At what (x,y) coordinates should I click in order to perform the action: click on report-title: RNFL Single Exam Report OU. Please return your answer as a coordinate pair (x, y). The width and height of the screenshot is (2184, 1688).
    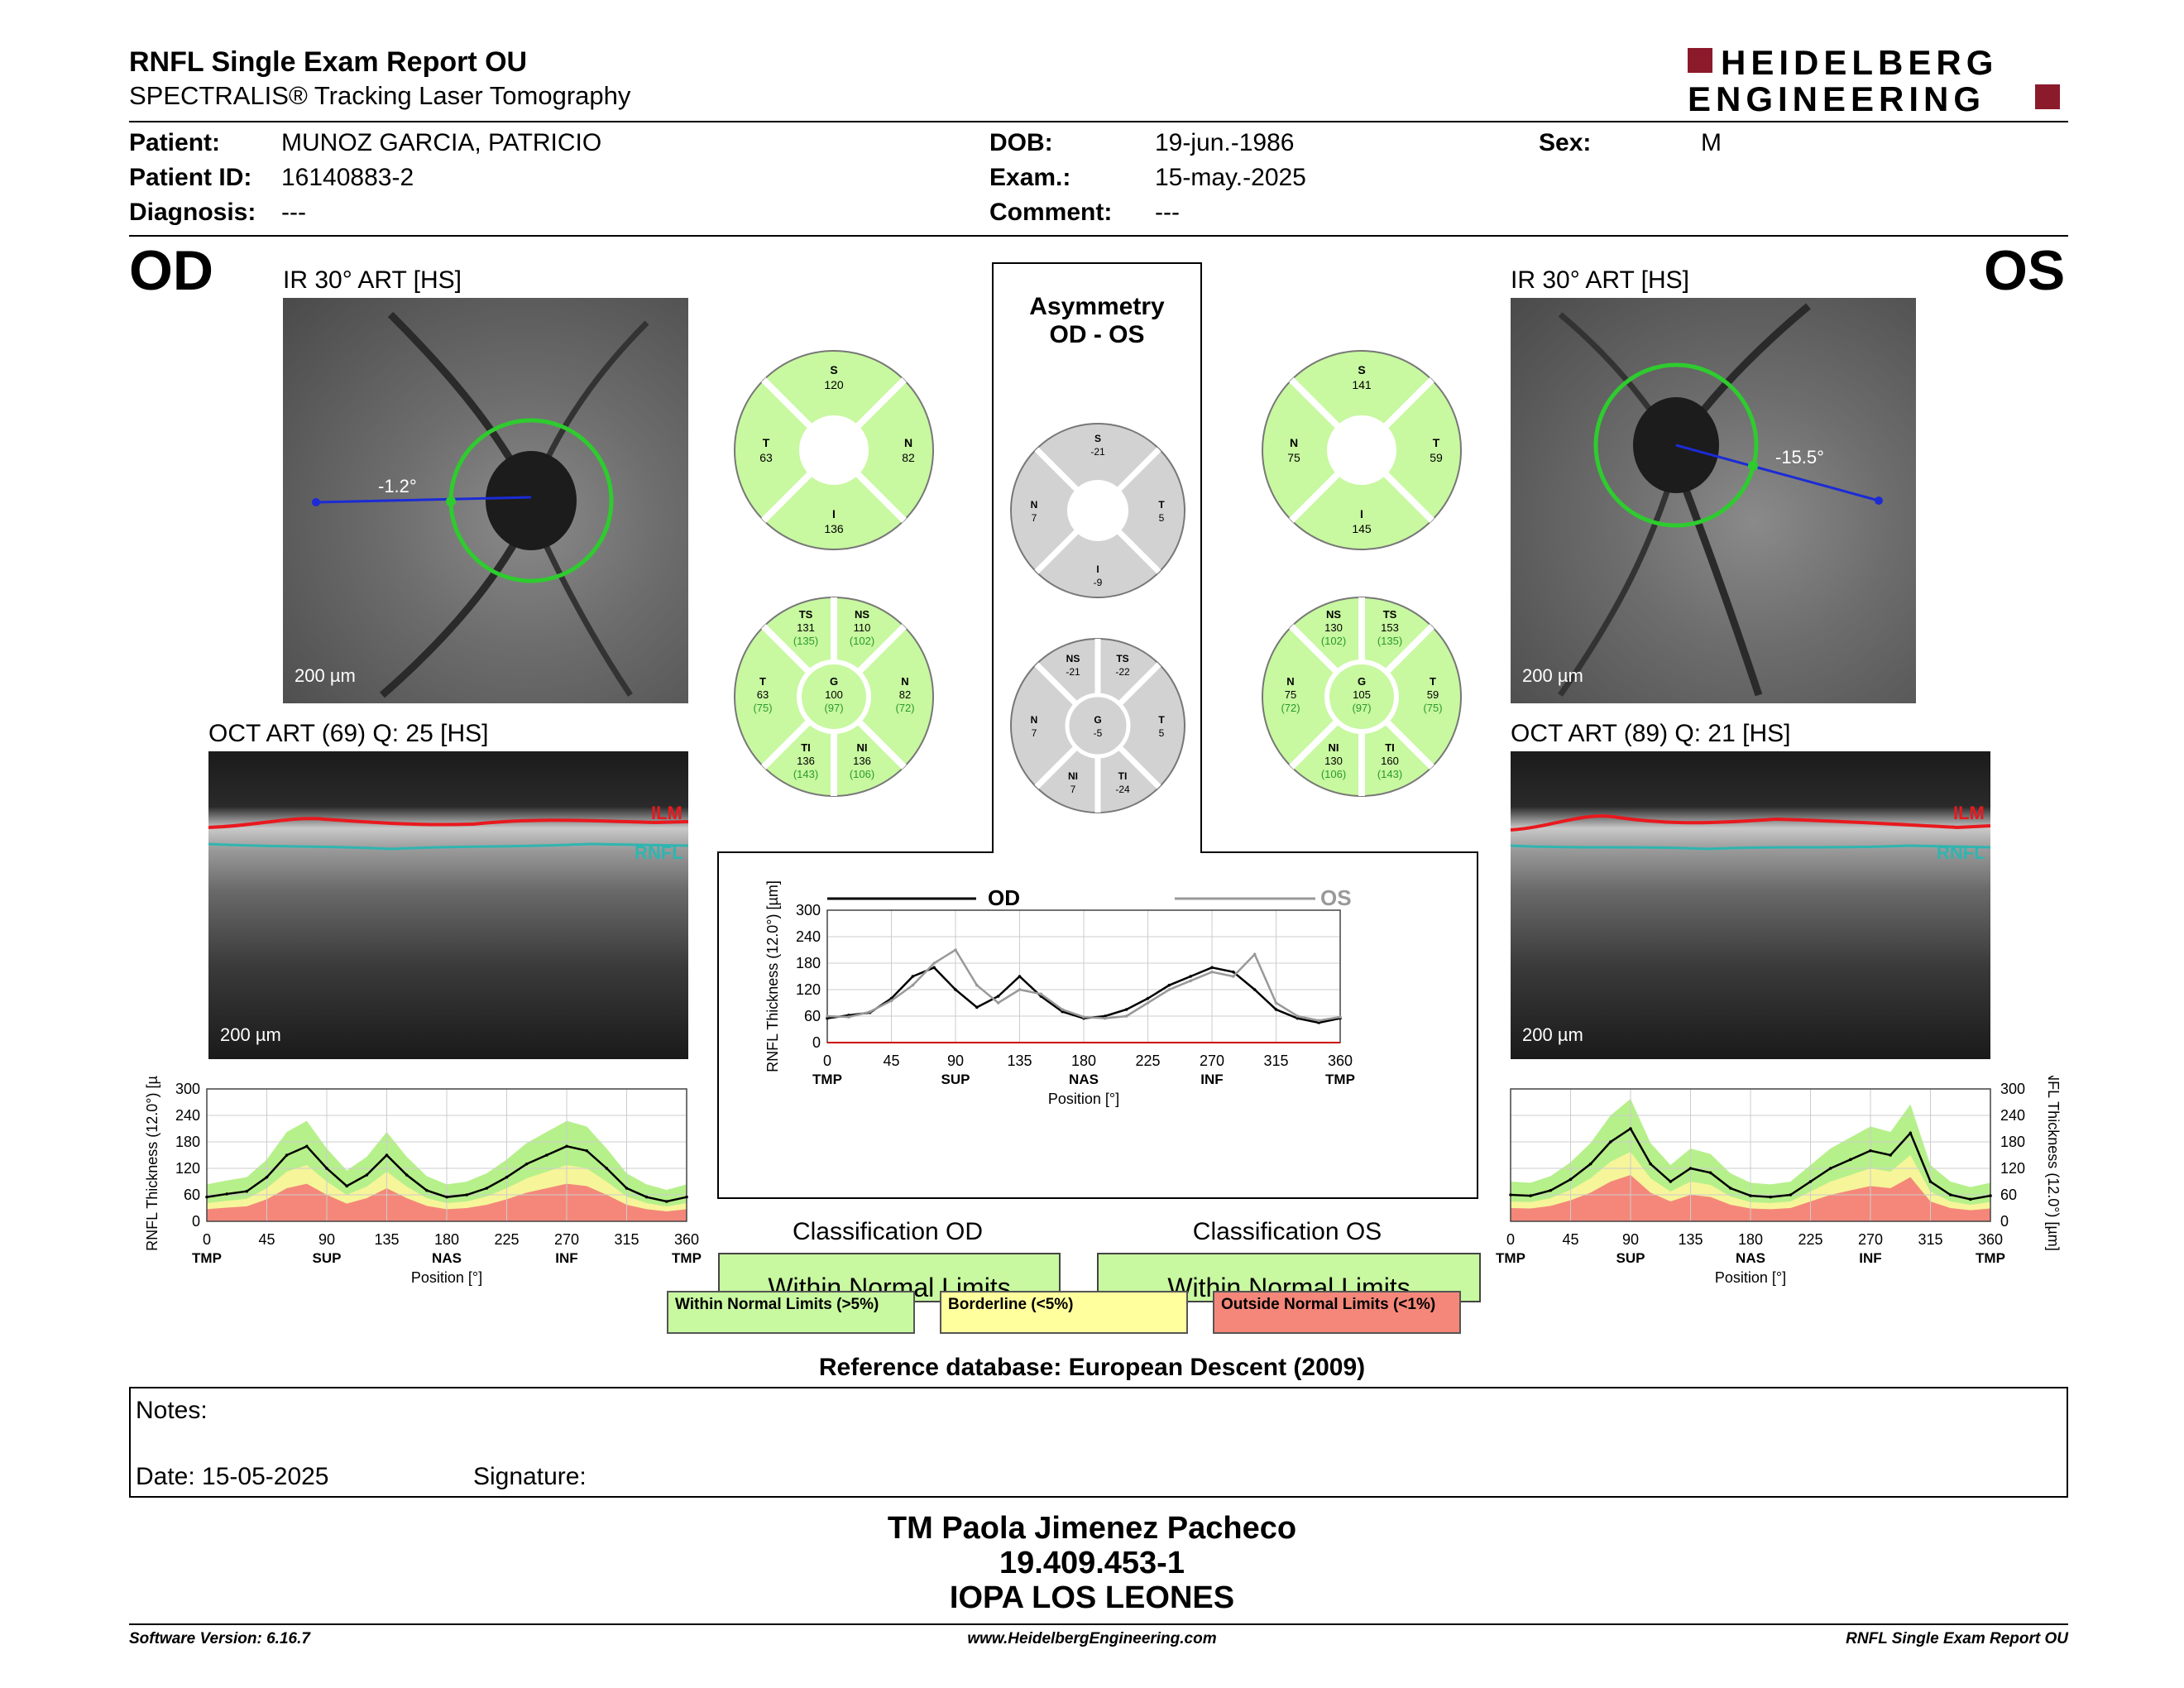
    Looking at the image, I should click on (328, 62).